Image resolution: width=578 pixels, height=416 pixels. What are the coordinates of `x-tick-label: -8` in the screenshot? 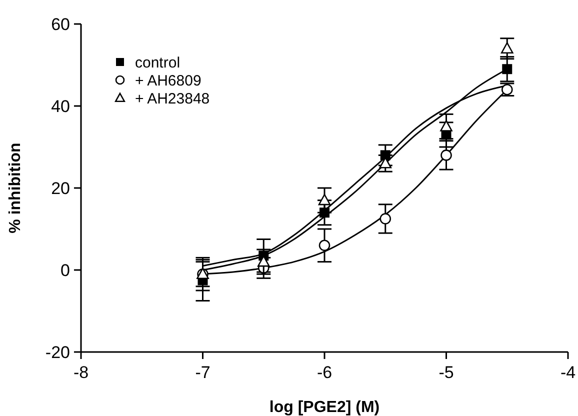 It's located at (81, 372).